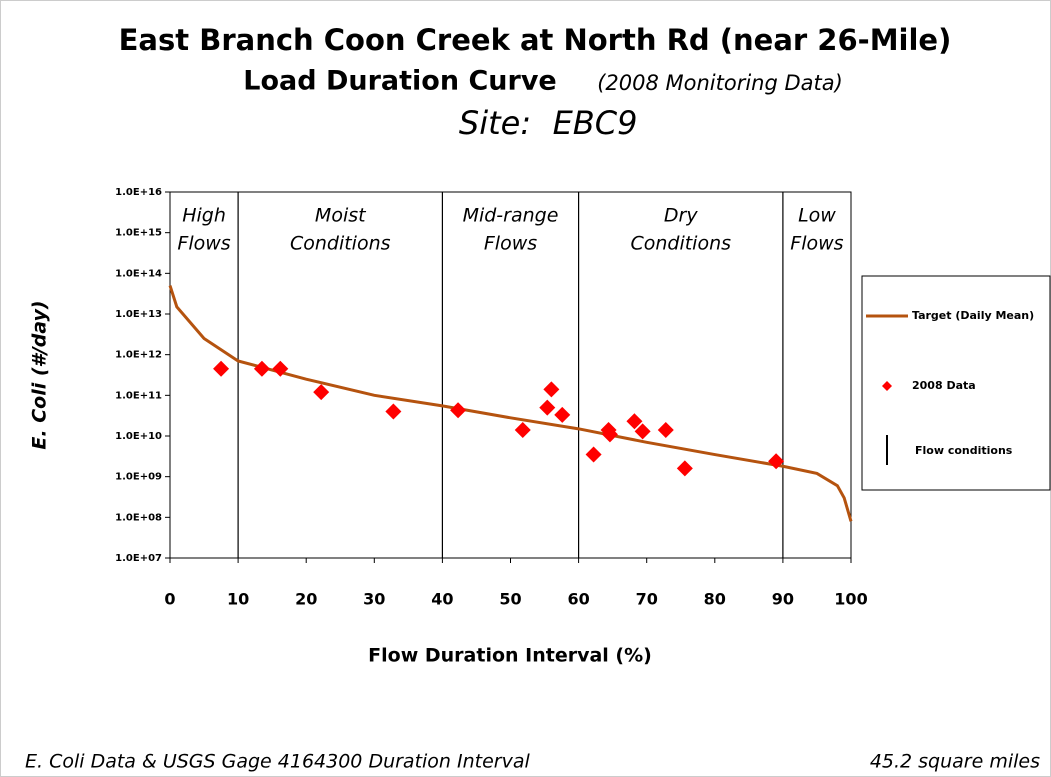 This screenshot has height=777, width=1051. I want to click on x-tick-label: 60, so click(578, 599).